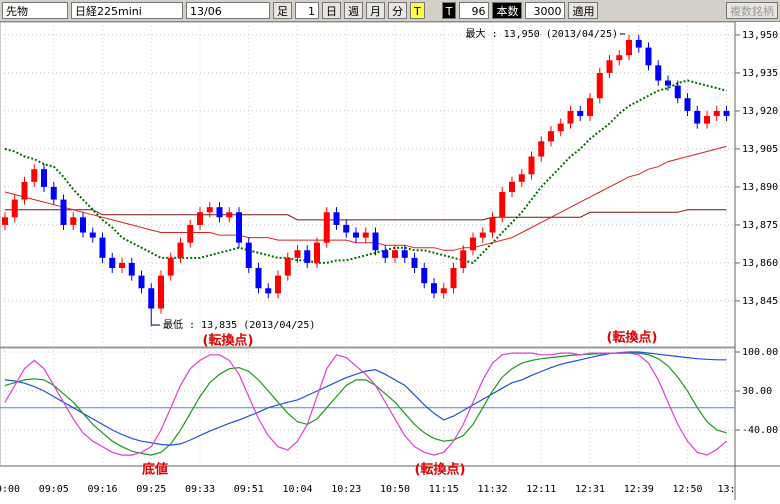 This screenshot has width=780, height=504. What do you see at coordinates (375, 10) in the screenshot?
I see `month-button: 月` at bounding box center [375, 10].